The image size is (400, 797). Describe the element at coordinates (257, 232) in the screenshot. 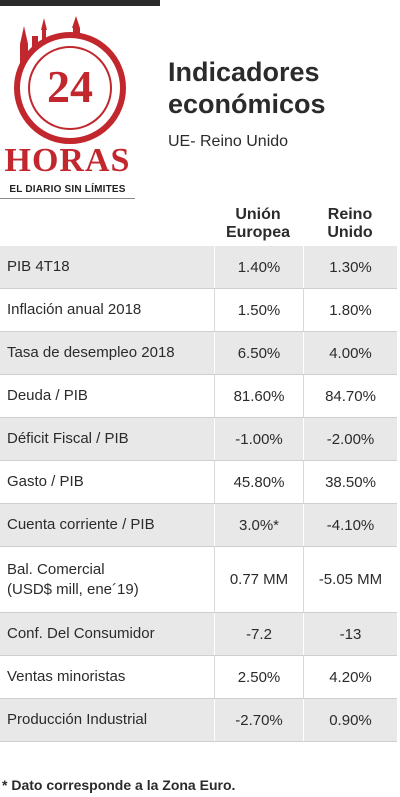

I see `column-header-eu-line-2: Europea` at that location.